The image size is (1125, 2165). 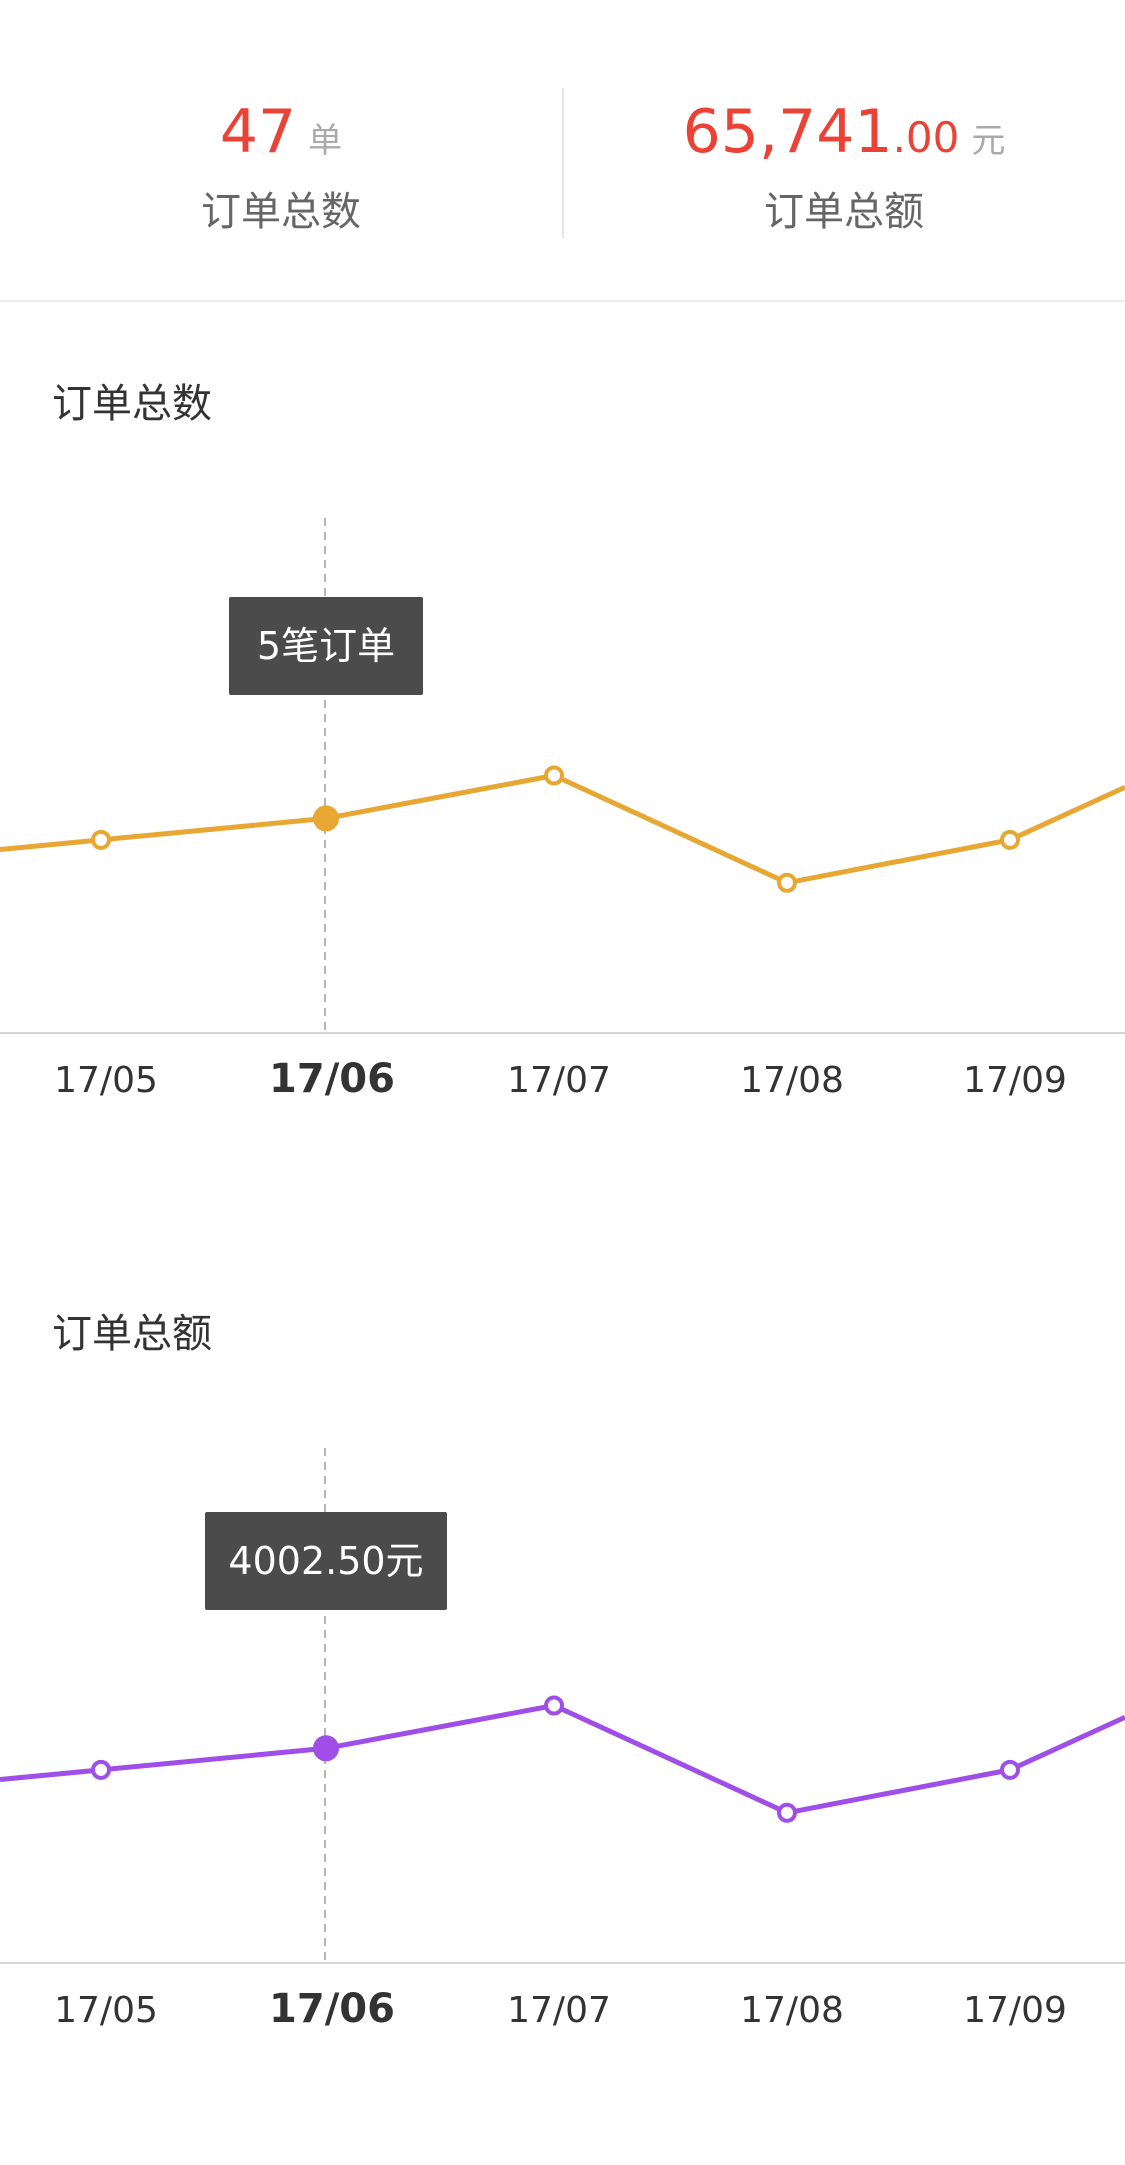 What do you see at coordinates (106, 2010) in the screenshot?
I see `amount-x-tick-label: 17/05` at bounding box center [106, 2010].